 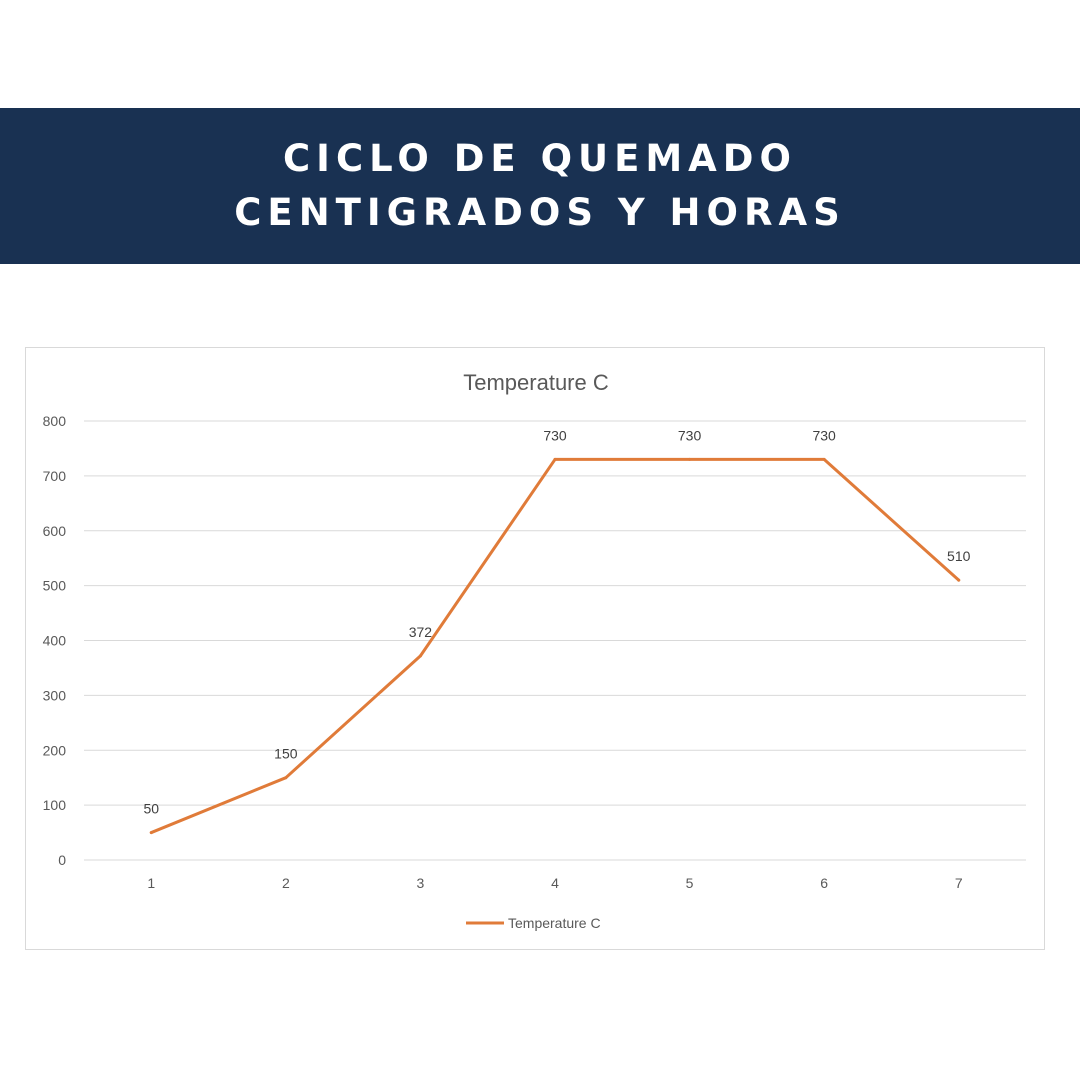 I want to click on legend: Temperature C, so click(x=533, y=923).